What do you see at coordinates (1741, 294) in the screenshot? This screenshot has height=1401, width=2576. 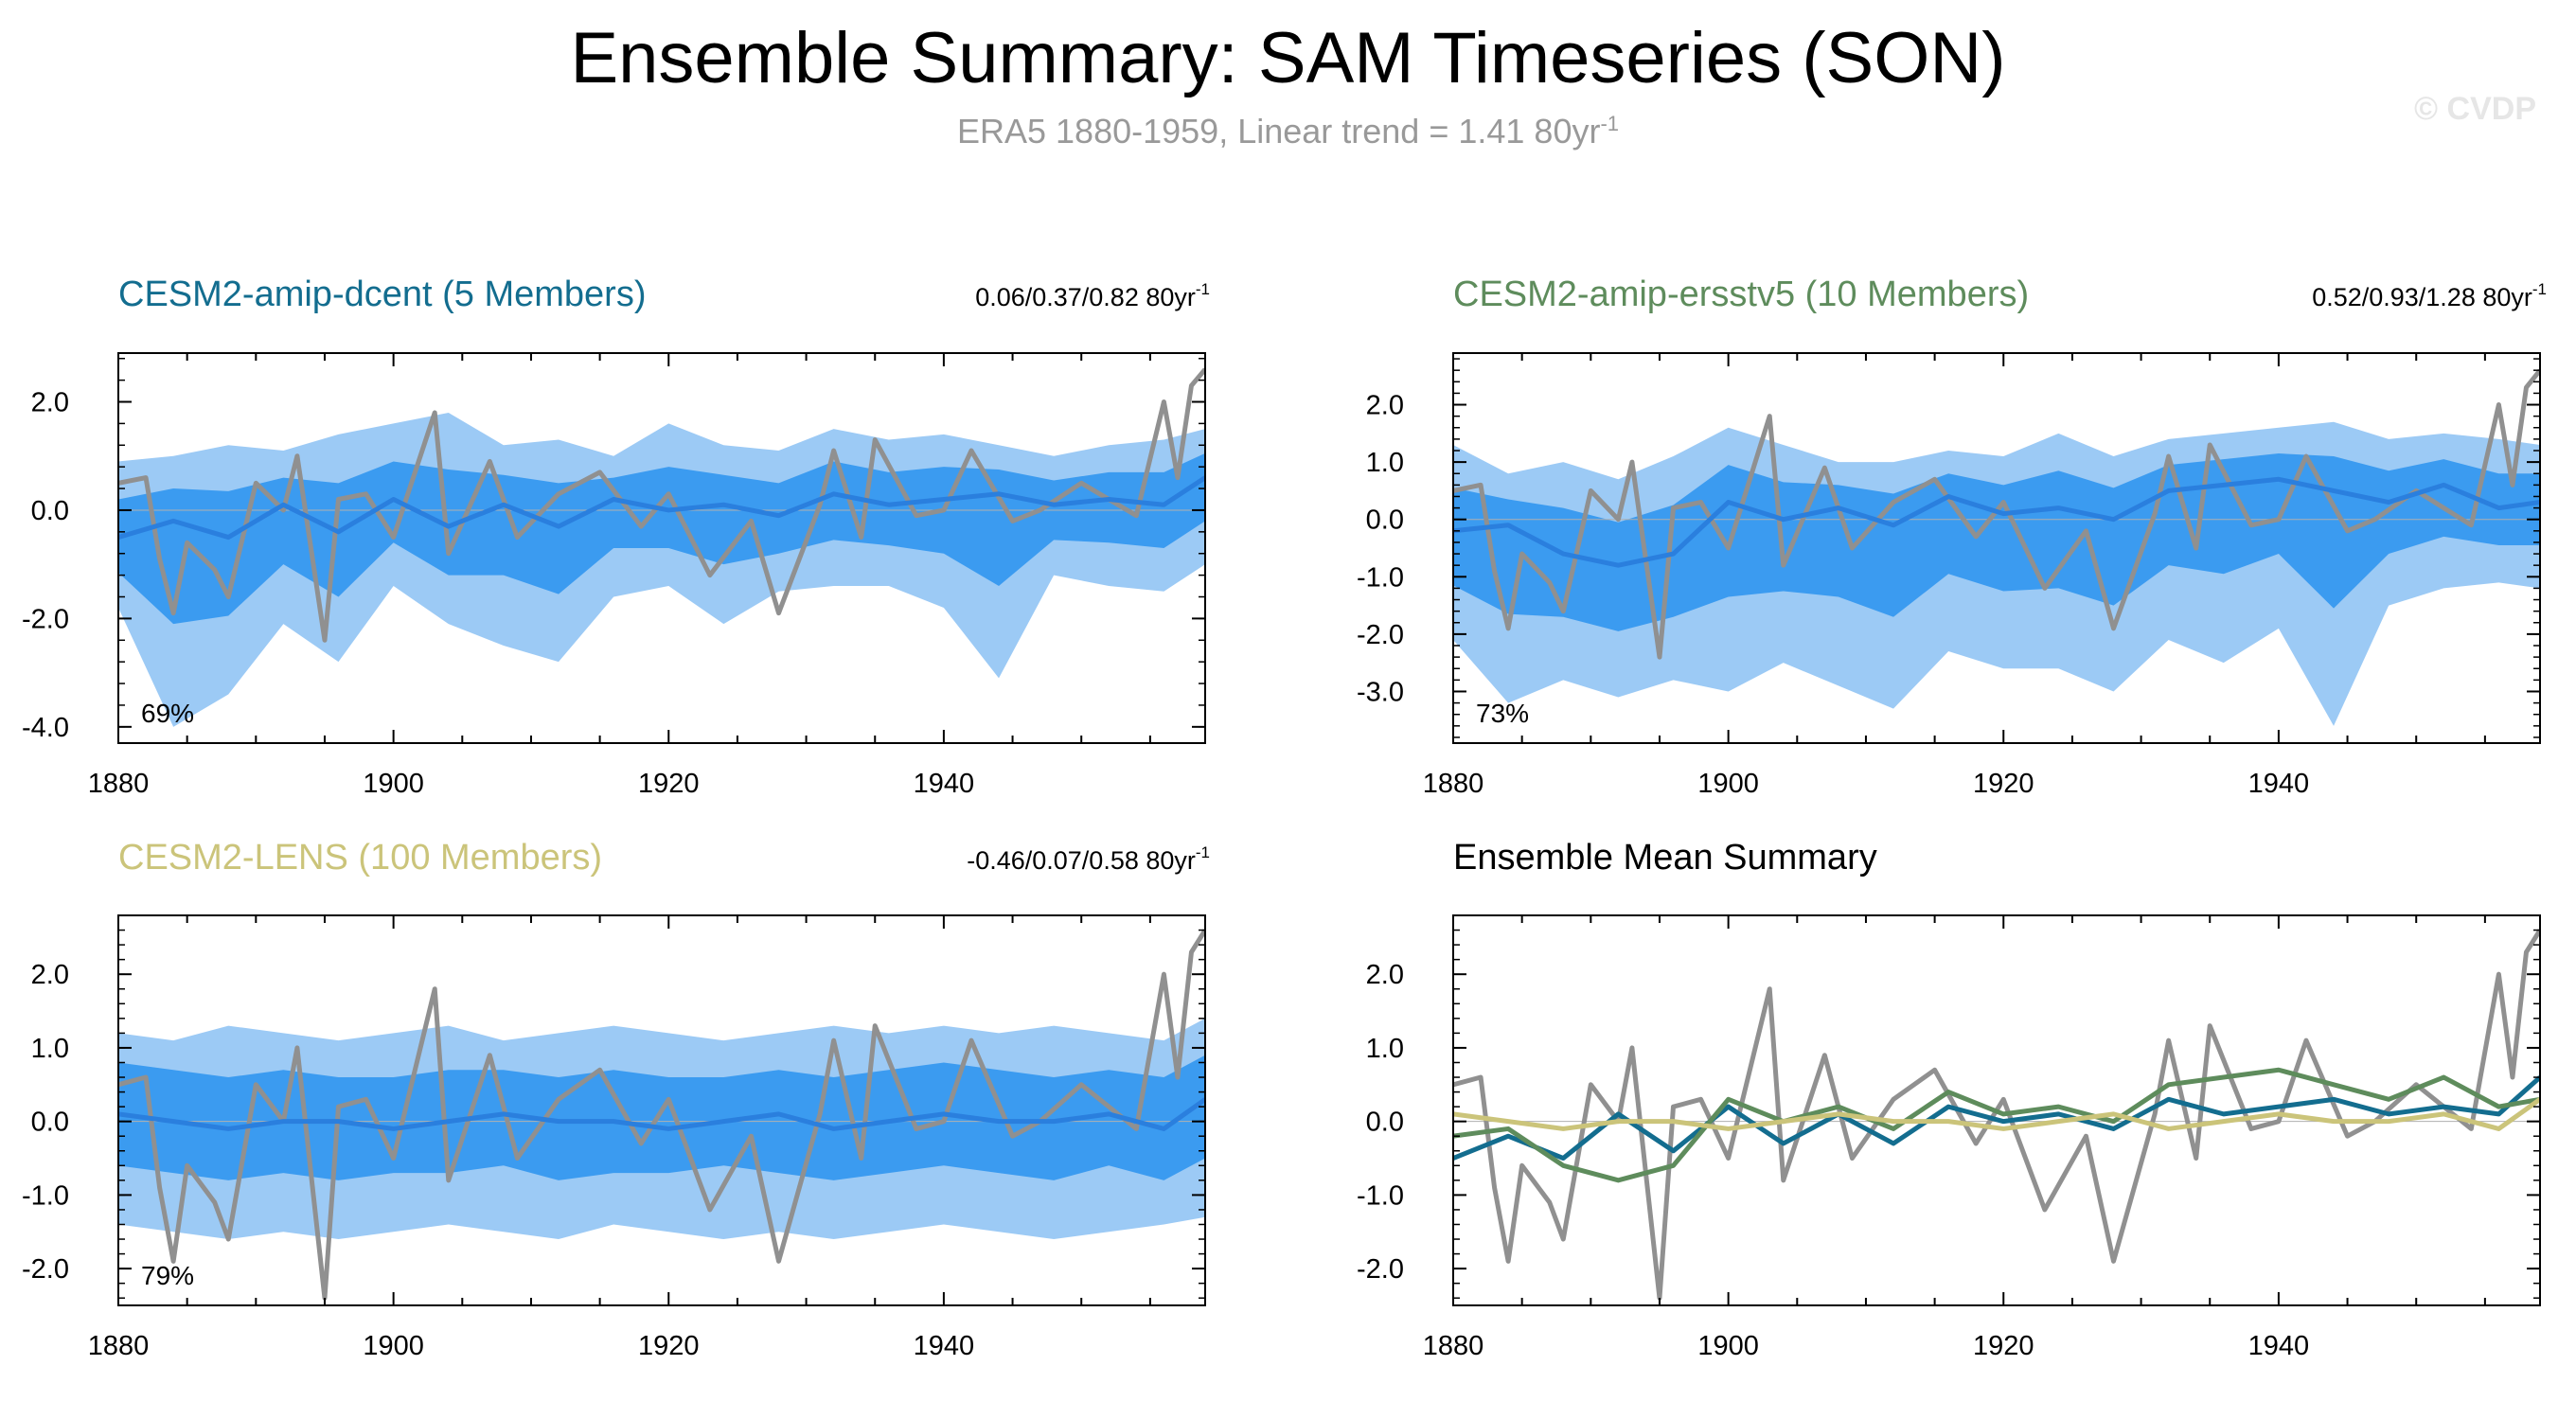 I see `panel-title: CESM2-amip-ersstv5 (10 Members)` at bounding box center [1741, 294].